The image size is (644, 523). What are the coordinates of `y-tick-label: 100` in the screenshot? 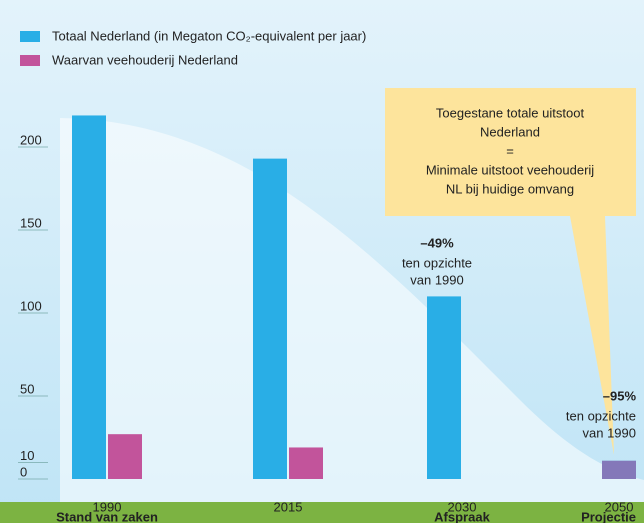 It's located at (31, 305).